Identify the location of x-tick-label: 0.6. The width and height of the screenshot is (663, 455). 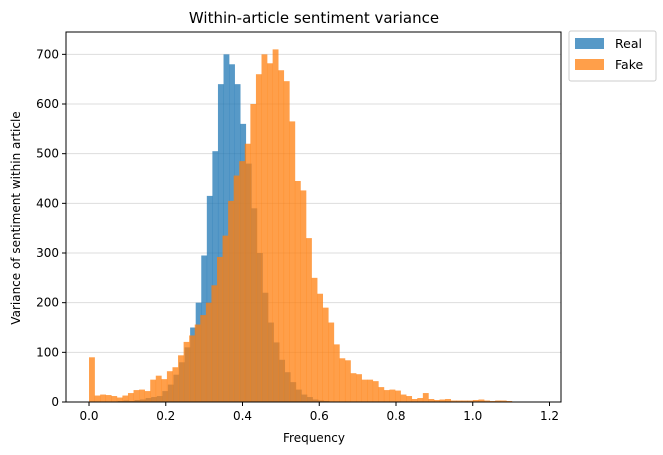
(319, 416).